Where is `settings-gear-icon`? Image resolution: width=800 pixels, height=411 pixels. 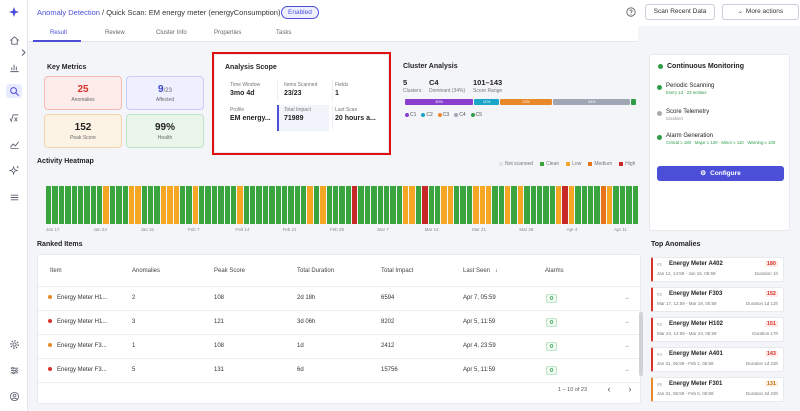
settings-gear-icon is located at coordinates (14, 344).